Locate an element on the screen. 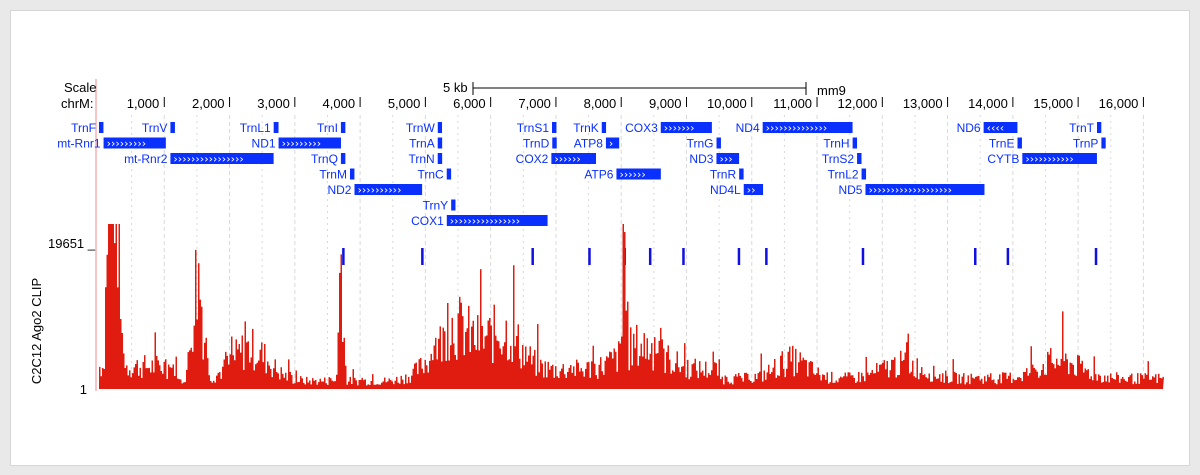 The height and width of the screenshot is (475, 1200). gene-trnc: TrnC is located at coordinates (434, 175).